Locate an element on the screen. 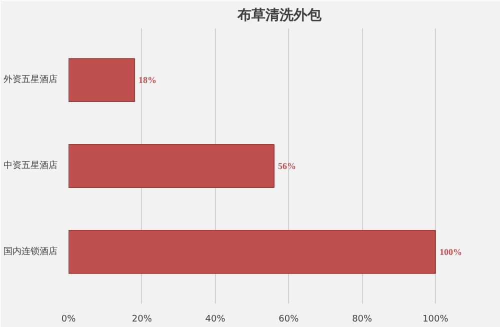 This screenshot has width=500, height=327. y-tick-label: 外资五星酒店 is located at coordinates (31, 80).